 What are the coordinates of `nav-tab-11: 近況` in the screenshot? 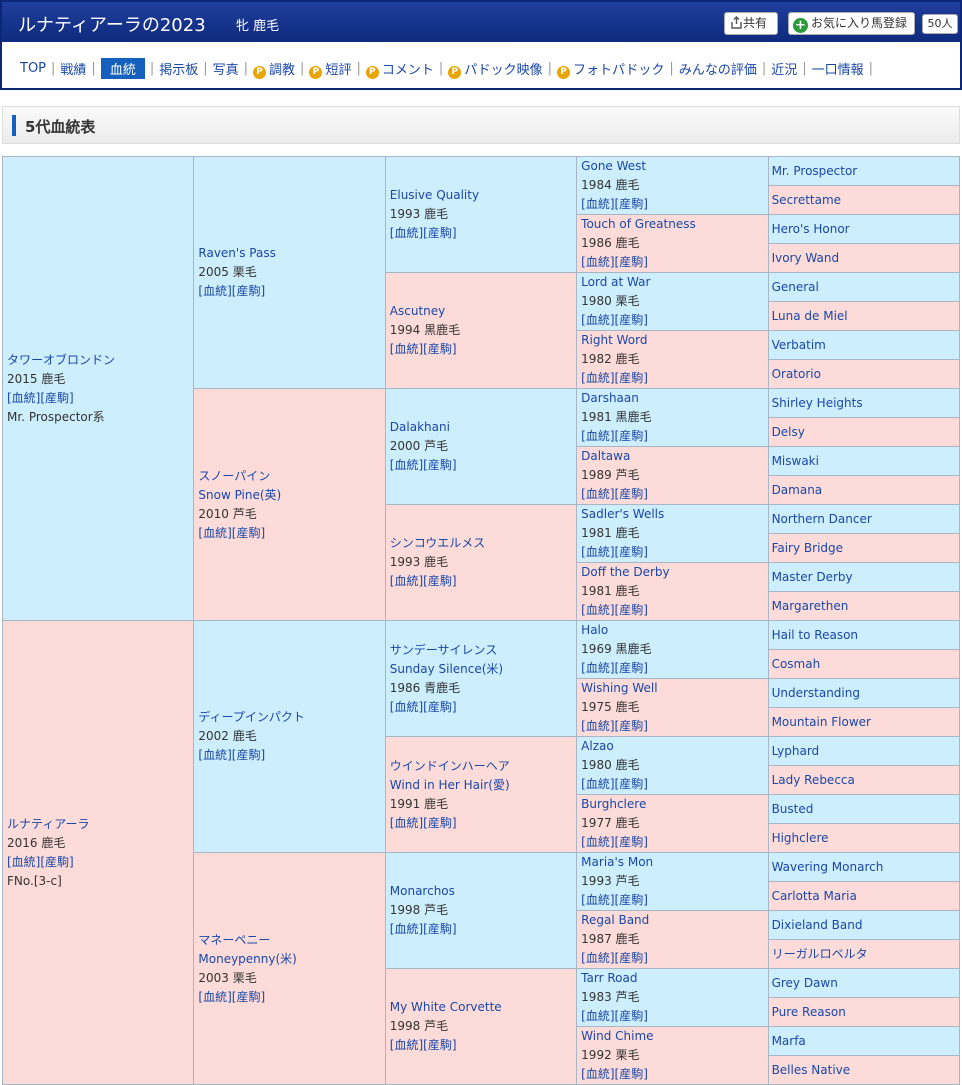 It's located at (784, 68).